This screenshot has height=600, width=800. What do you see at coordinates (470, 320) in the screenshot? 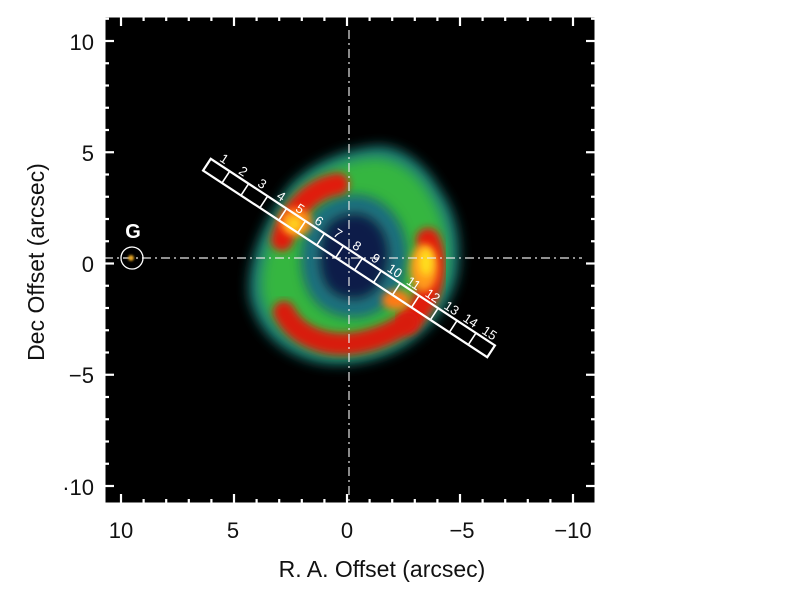
I see `slit-segment-label: 14` at bounding box center [470, 320].